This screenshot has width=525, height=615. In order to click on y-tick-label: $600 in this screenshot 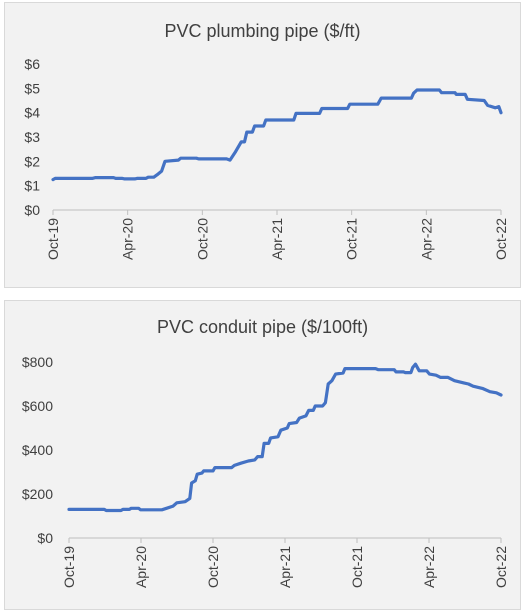, I will do `click(37, 406)`.